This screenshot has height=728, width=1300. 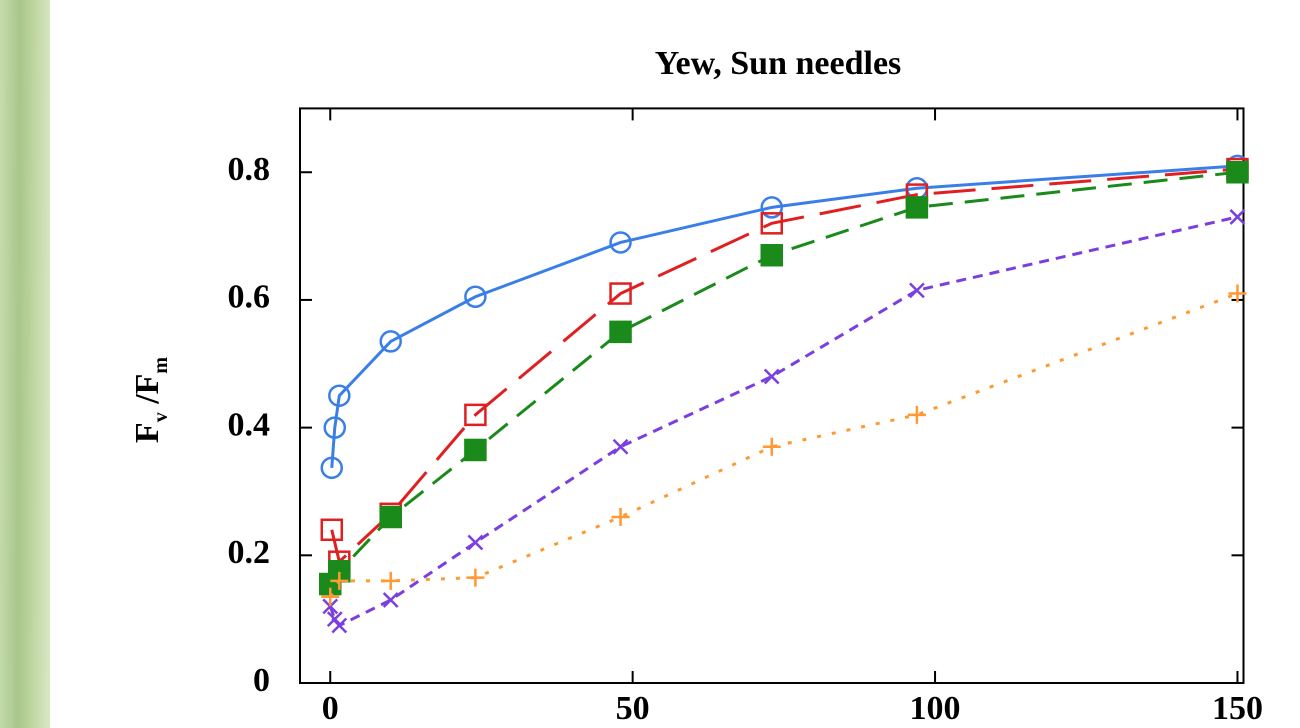 I want to click on y-tick-label: 0.8, so click(x=249, y=169).